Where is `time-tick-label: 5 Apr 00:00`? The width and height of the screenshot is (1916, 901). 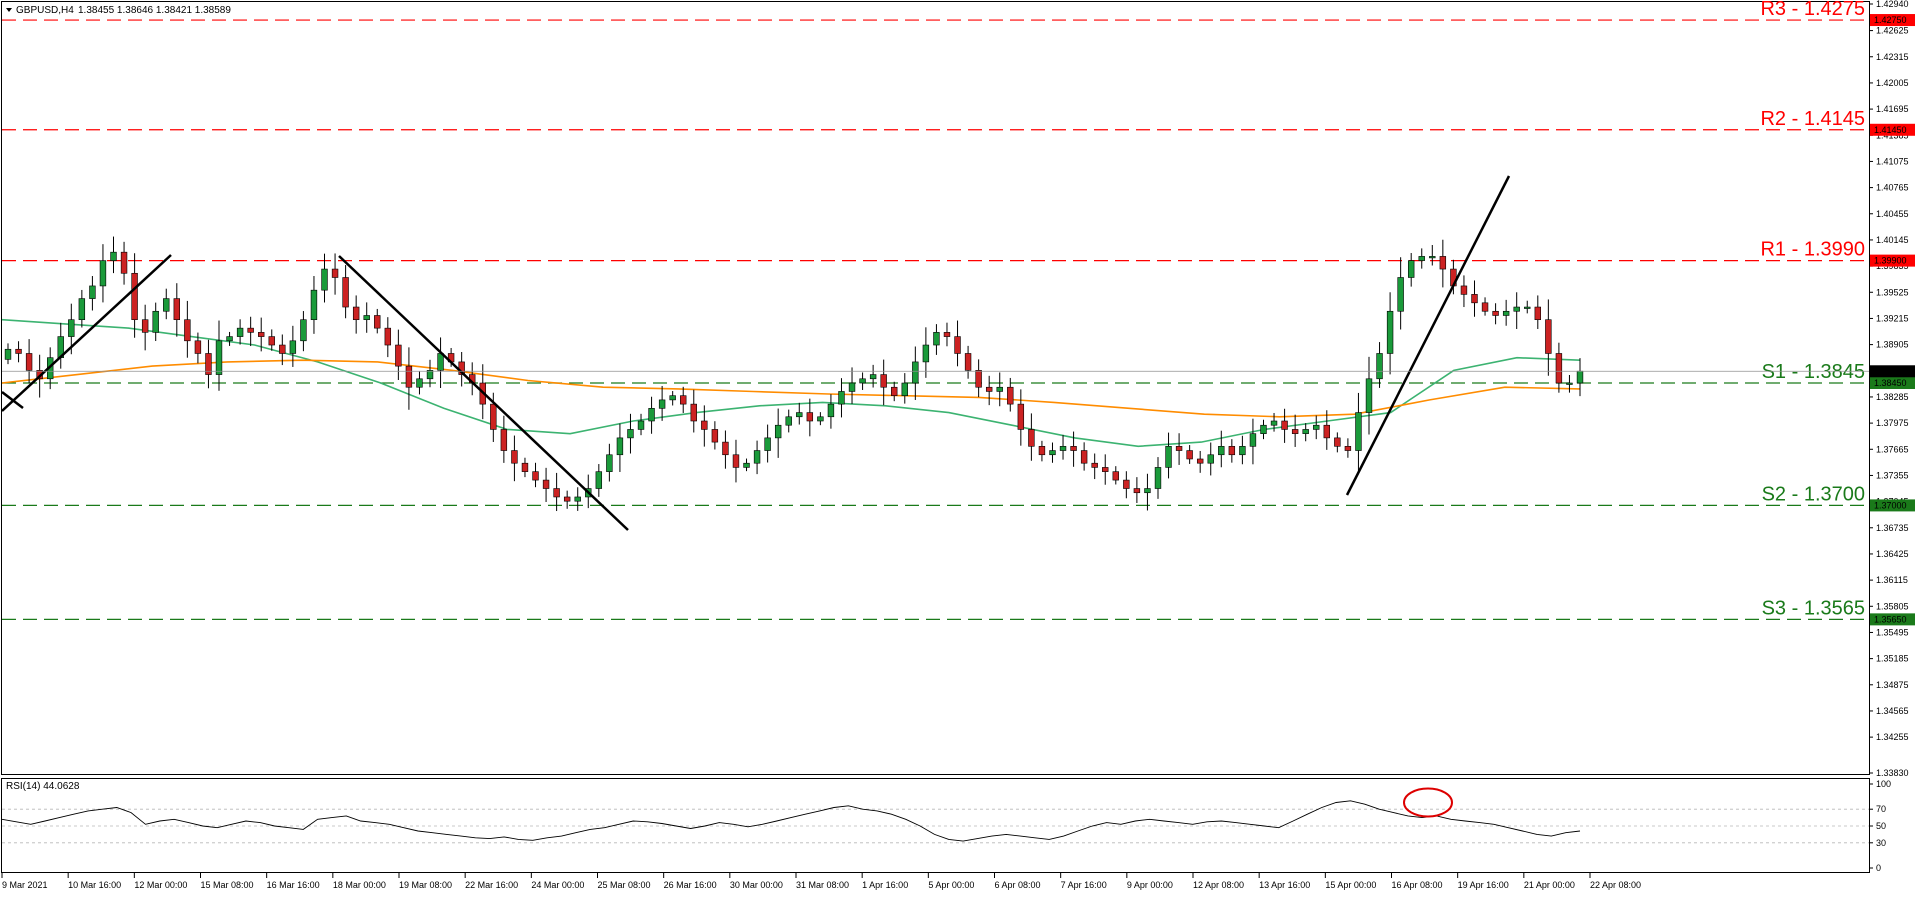
time-tick-label: 5 Apr 00:00 is located at coordinates (951, 885).